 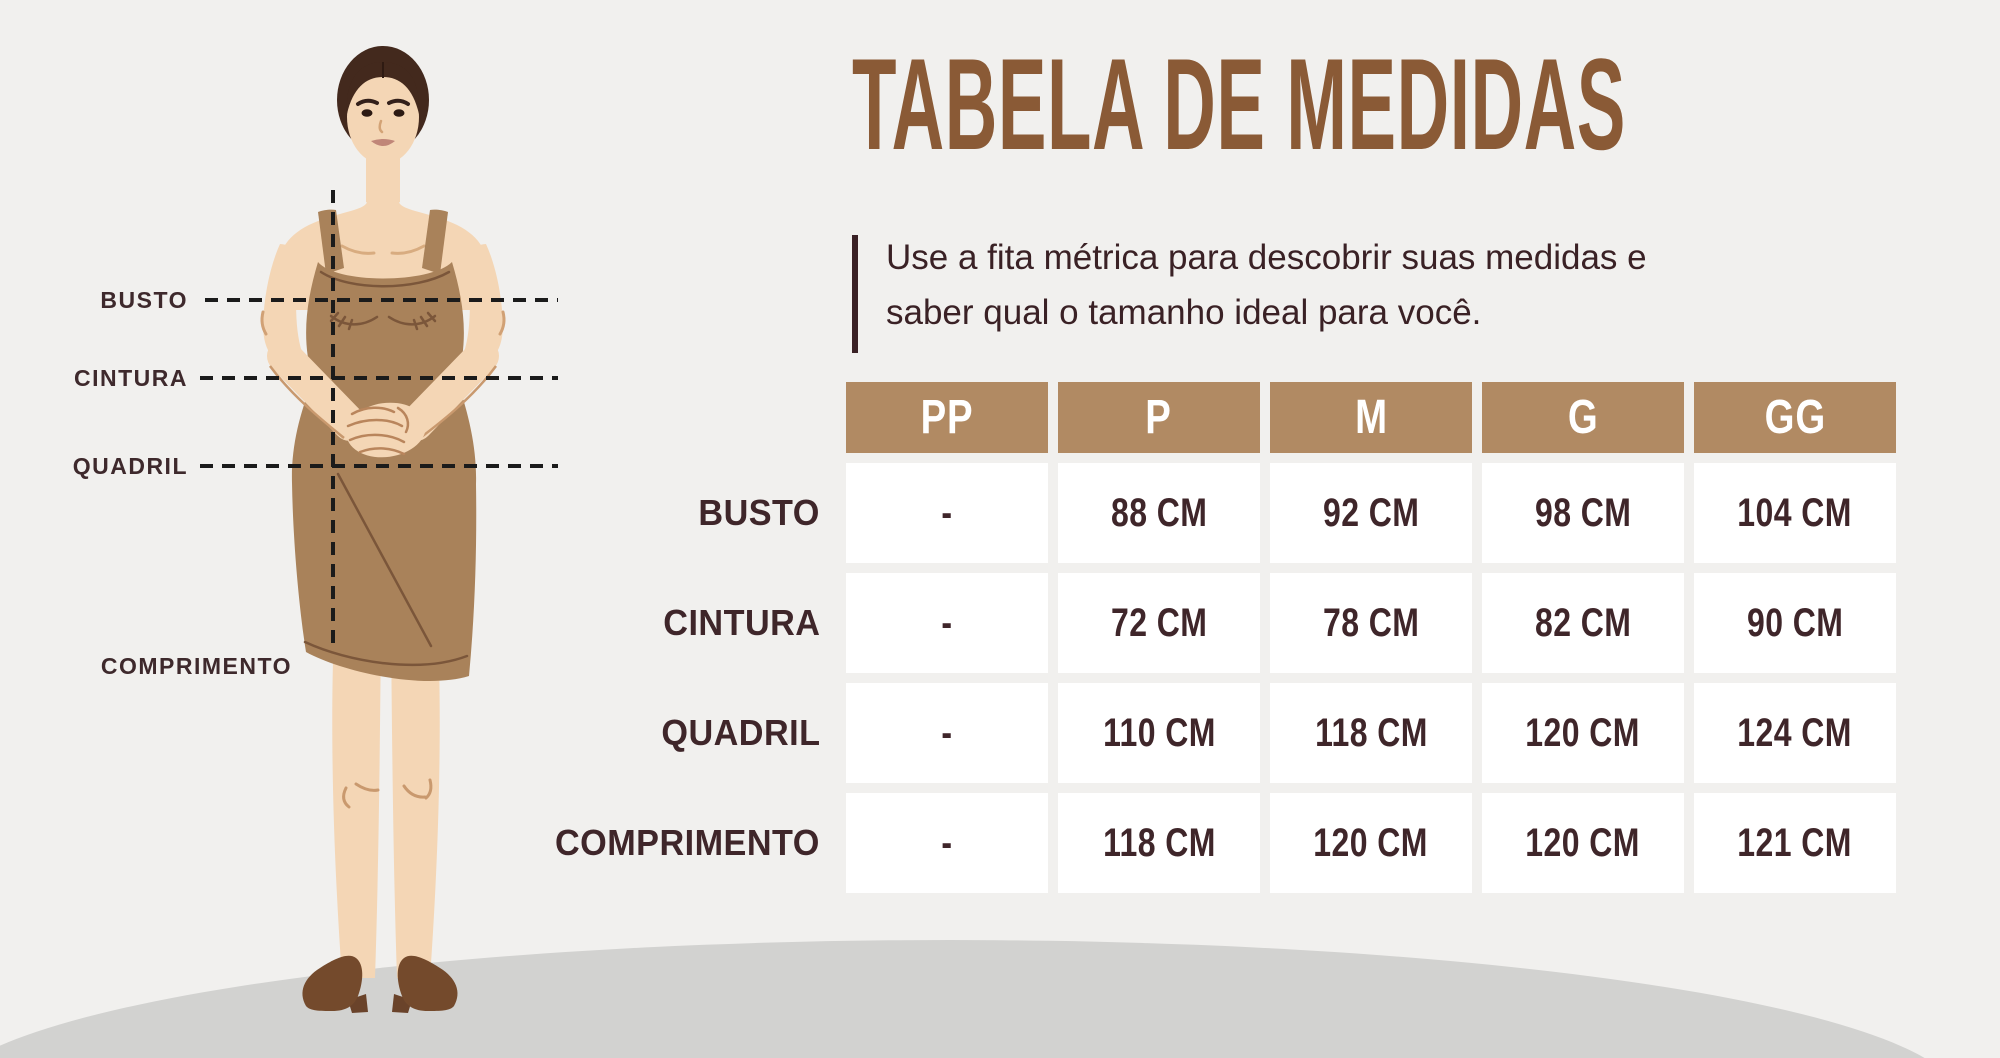 What do you see at coordinates (947, 417) in the screenshot?
I see `size-column-header-pp: PP` at bounding box center [947, 417].